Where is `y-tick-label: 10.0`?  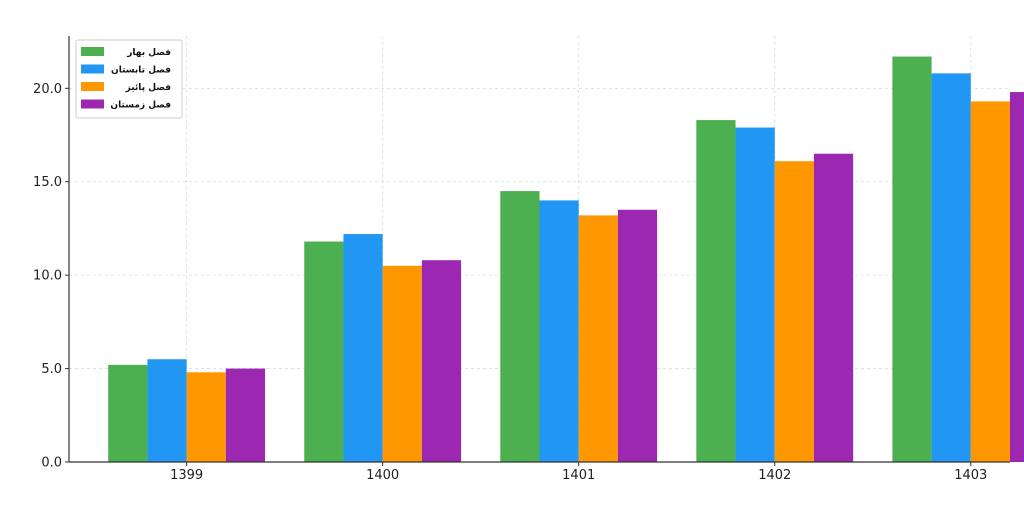 y-tick-label: 10.0 is located at coordinates (47, 276).